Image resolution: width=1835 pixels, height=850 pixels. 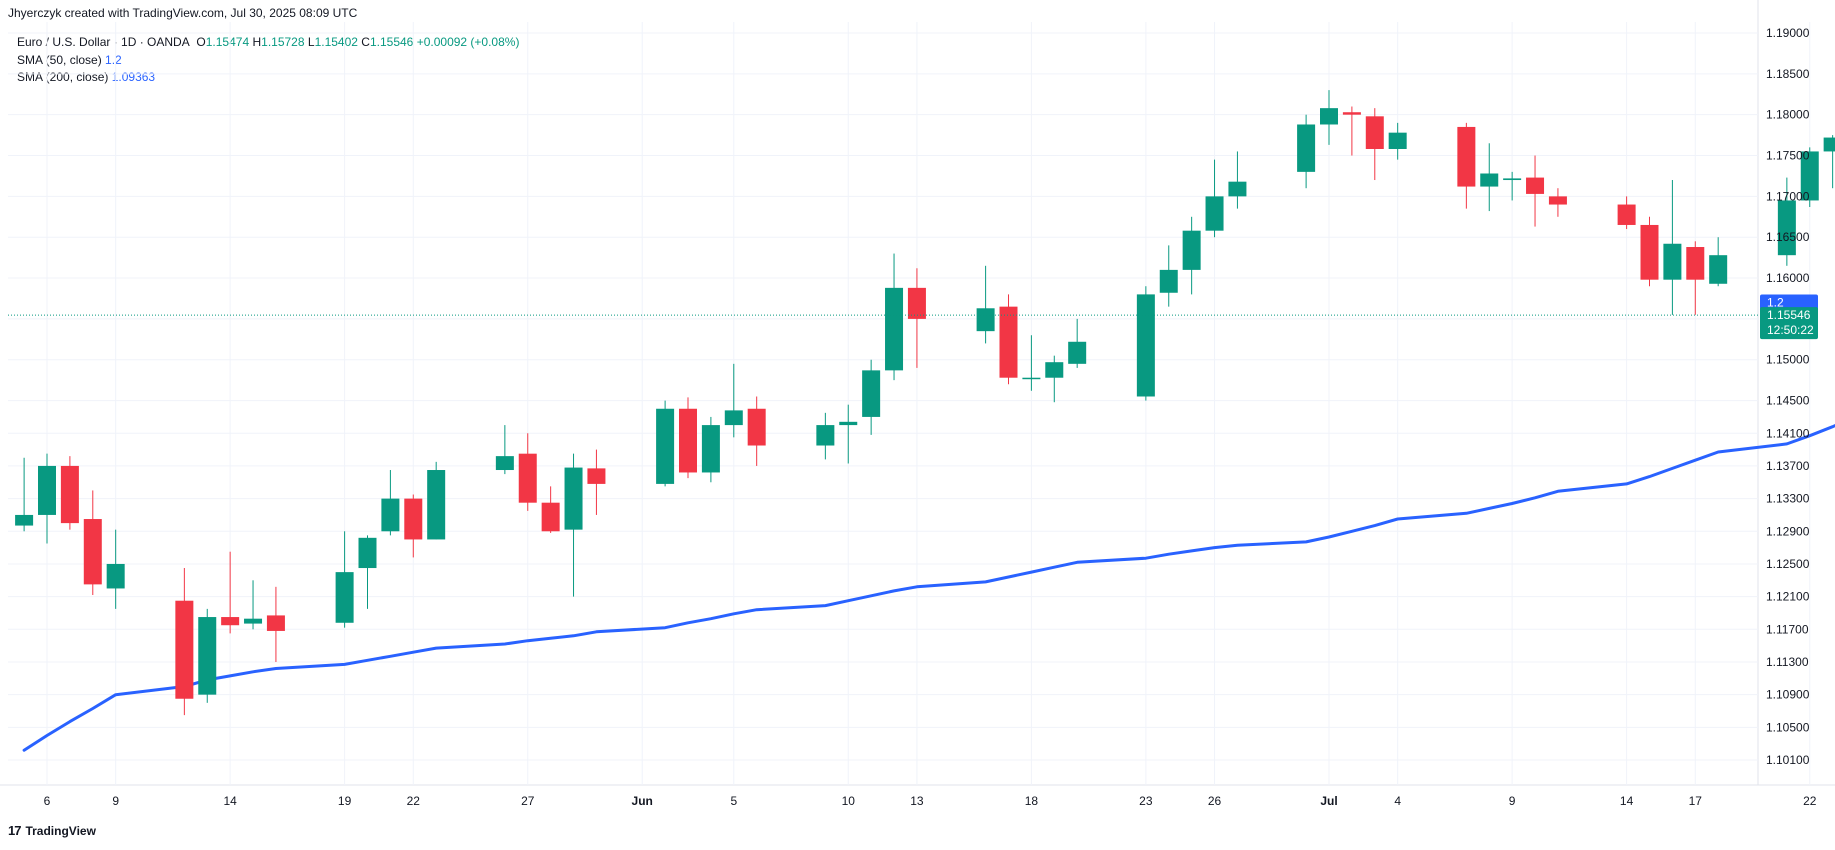 What do you see at coordinates (1788, 196) in the screenshot?
I see `y-tick-label: 1.17000` at bounding box center [1788, 196].